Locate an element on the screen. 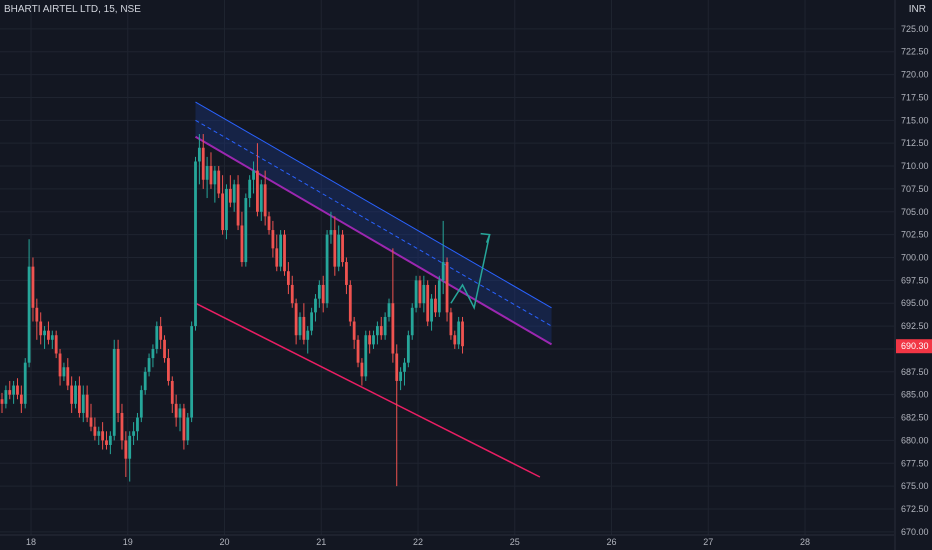 The image size is (932, 550). support-line is located at coordinates (368, 390).